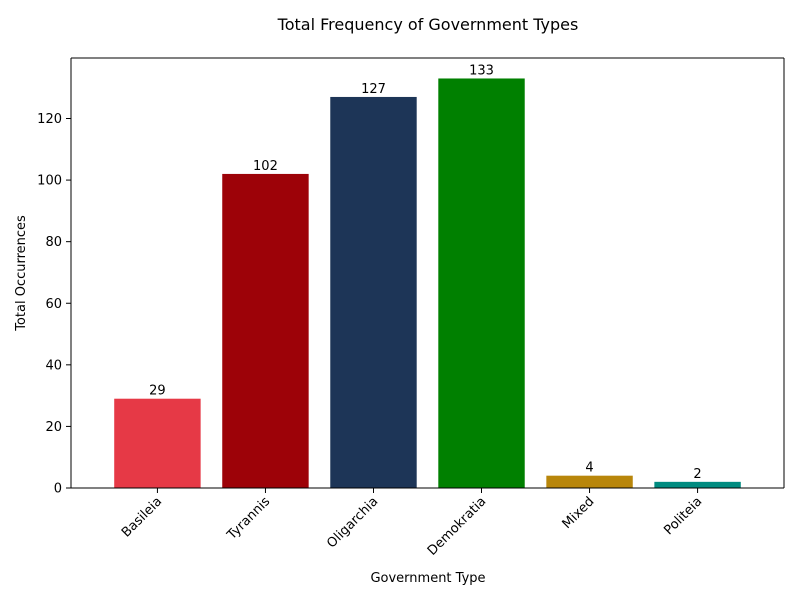  What do you see at coordinates (53, 365) in the screenshot?
I see `y-tick-label: 40` at bounding box center [53, 365].